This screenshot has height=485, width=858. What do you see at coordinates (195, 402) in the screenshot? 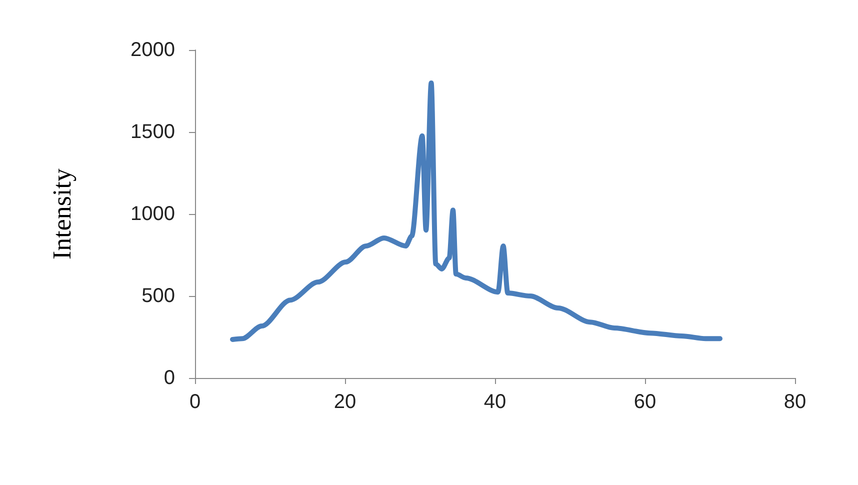
I see `x-tick-label: 0` at bounding box center [195, 402].